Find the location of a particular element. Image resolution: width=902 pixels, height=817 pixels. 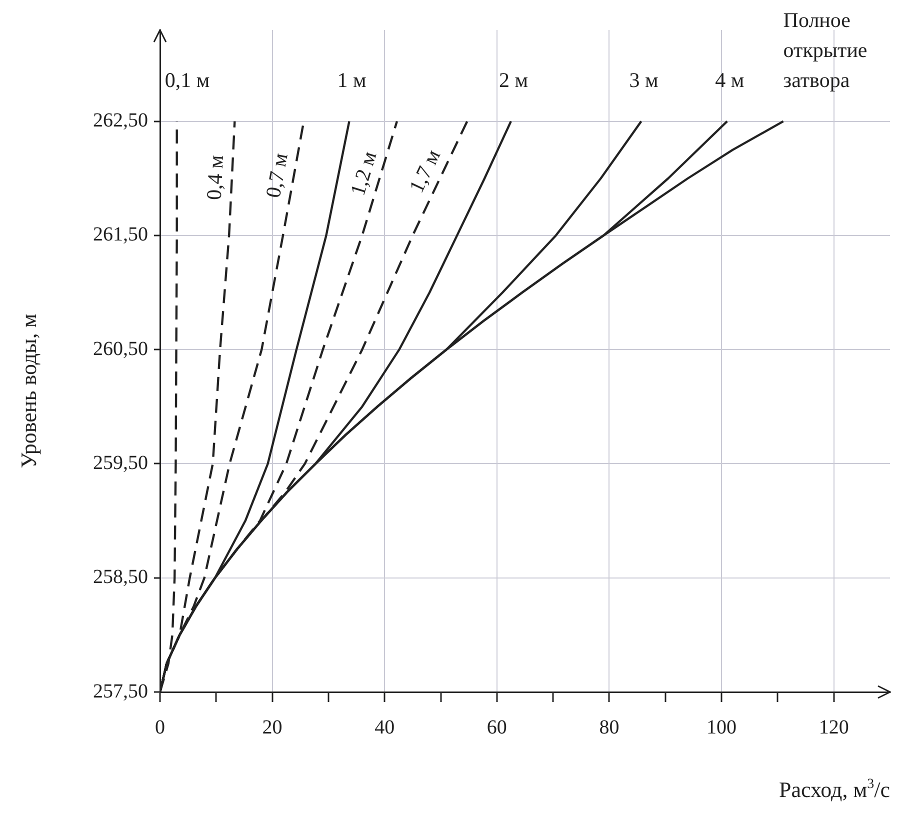

text: 1,7 м is located at coordinates (425, 171).